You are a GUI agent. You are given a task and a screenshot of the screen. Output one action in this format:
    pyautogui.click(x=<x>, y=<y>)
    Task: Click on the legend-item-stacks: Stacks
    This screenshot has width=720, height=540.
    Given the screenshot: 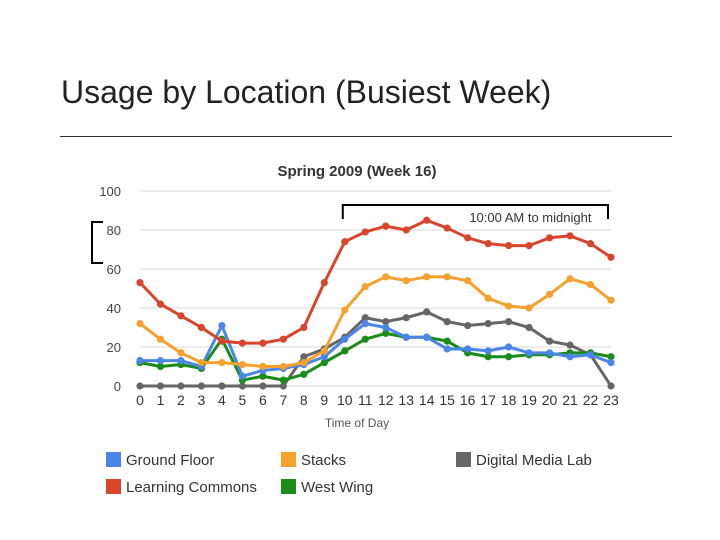 What is the action you would take?
    pyautogui.click(x=313, y=460)
    